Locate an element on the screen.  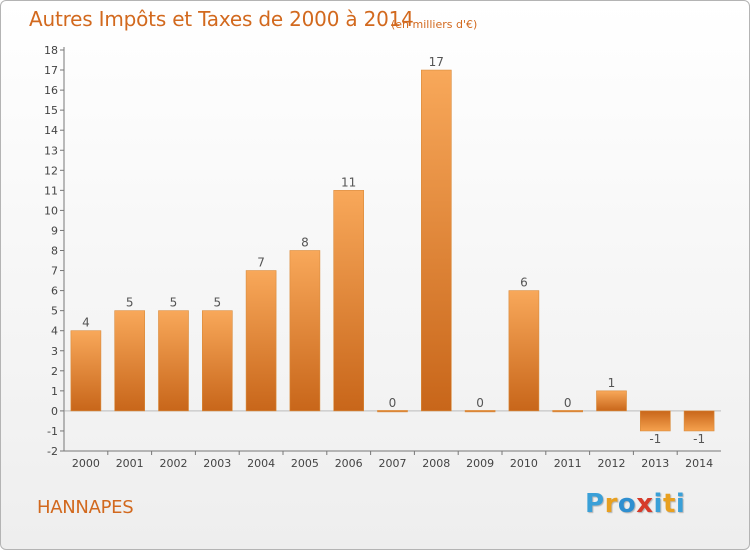
data-label: 8 is located at coordinates (305, 243).